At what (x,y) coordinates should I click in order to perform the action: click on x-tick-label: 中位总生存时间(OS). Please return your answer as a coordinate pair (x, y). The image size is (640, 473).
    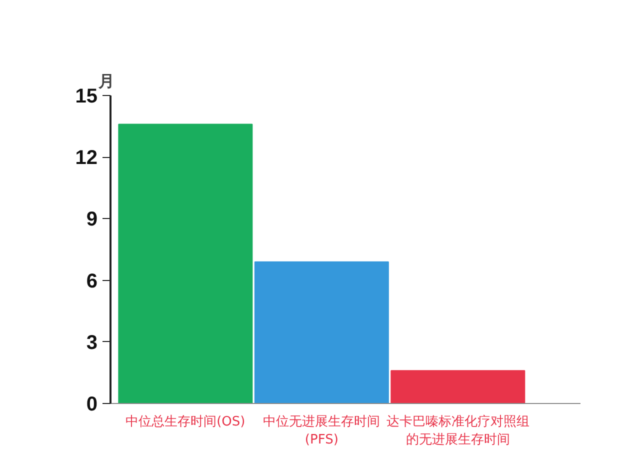
    Looking at the image, I should click on (186, 422).